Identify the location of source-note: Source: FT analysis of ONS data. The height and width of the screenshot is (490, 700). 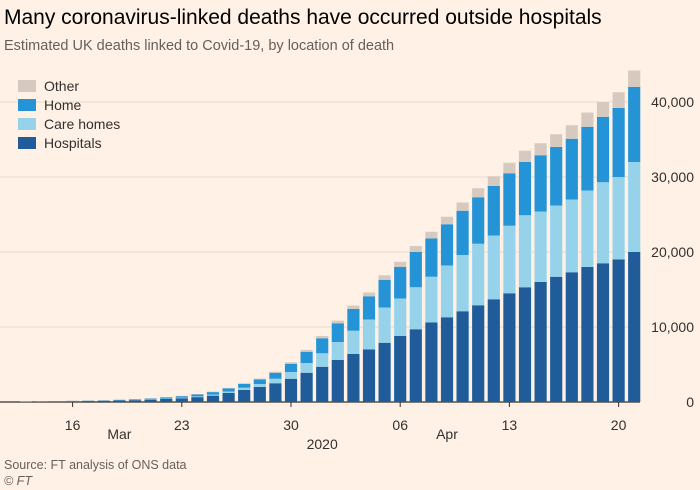
(95, 465).